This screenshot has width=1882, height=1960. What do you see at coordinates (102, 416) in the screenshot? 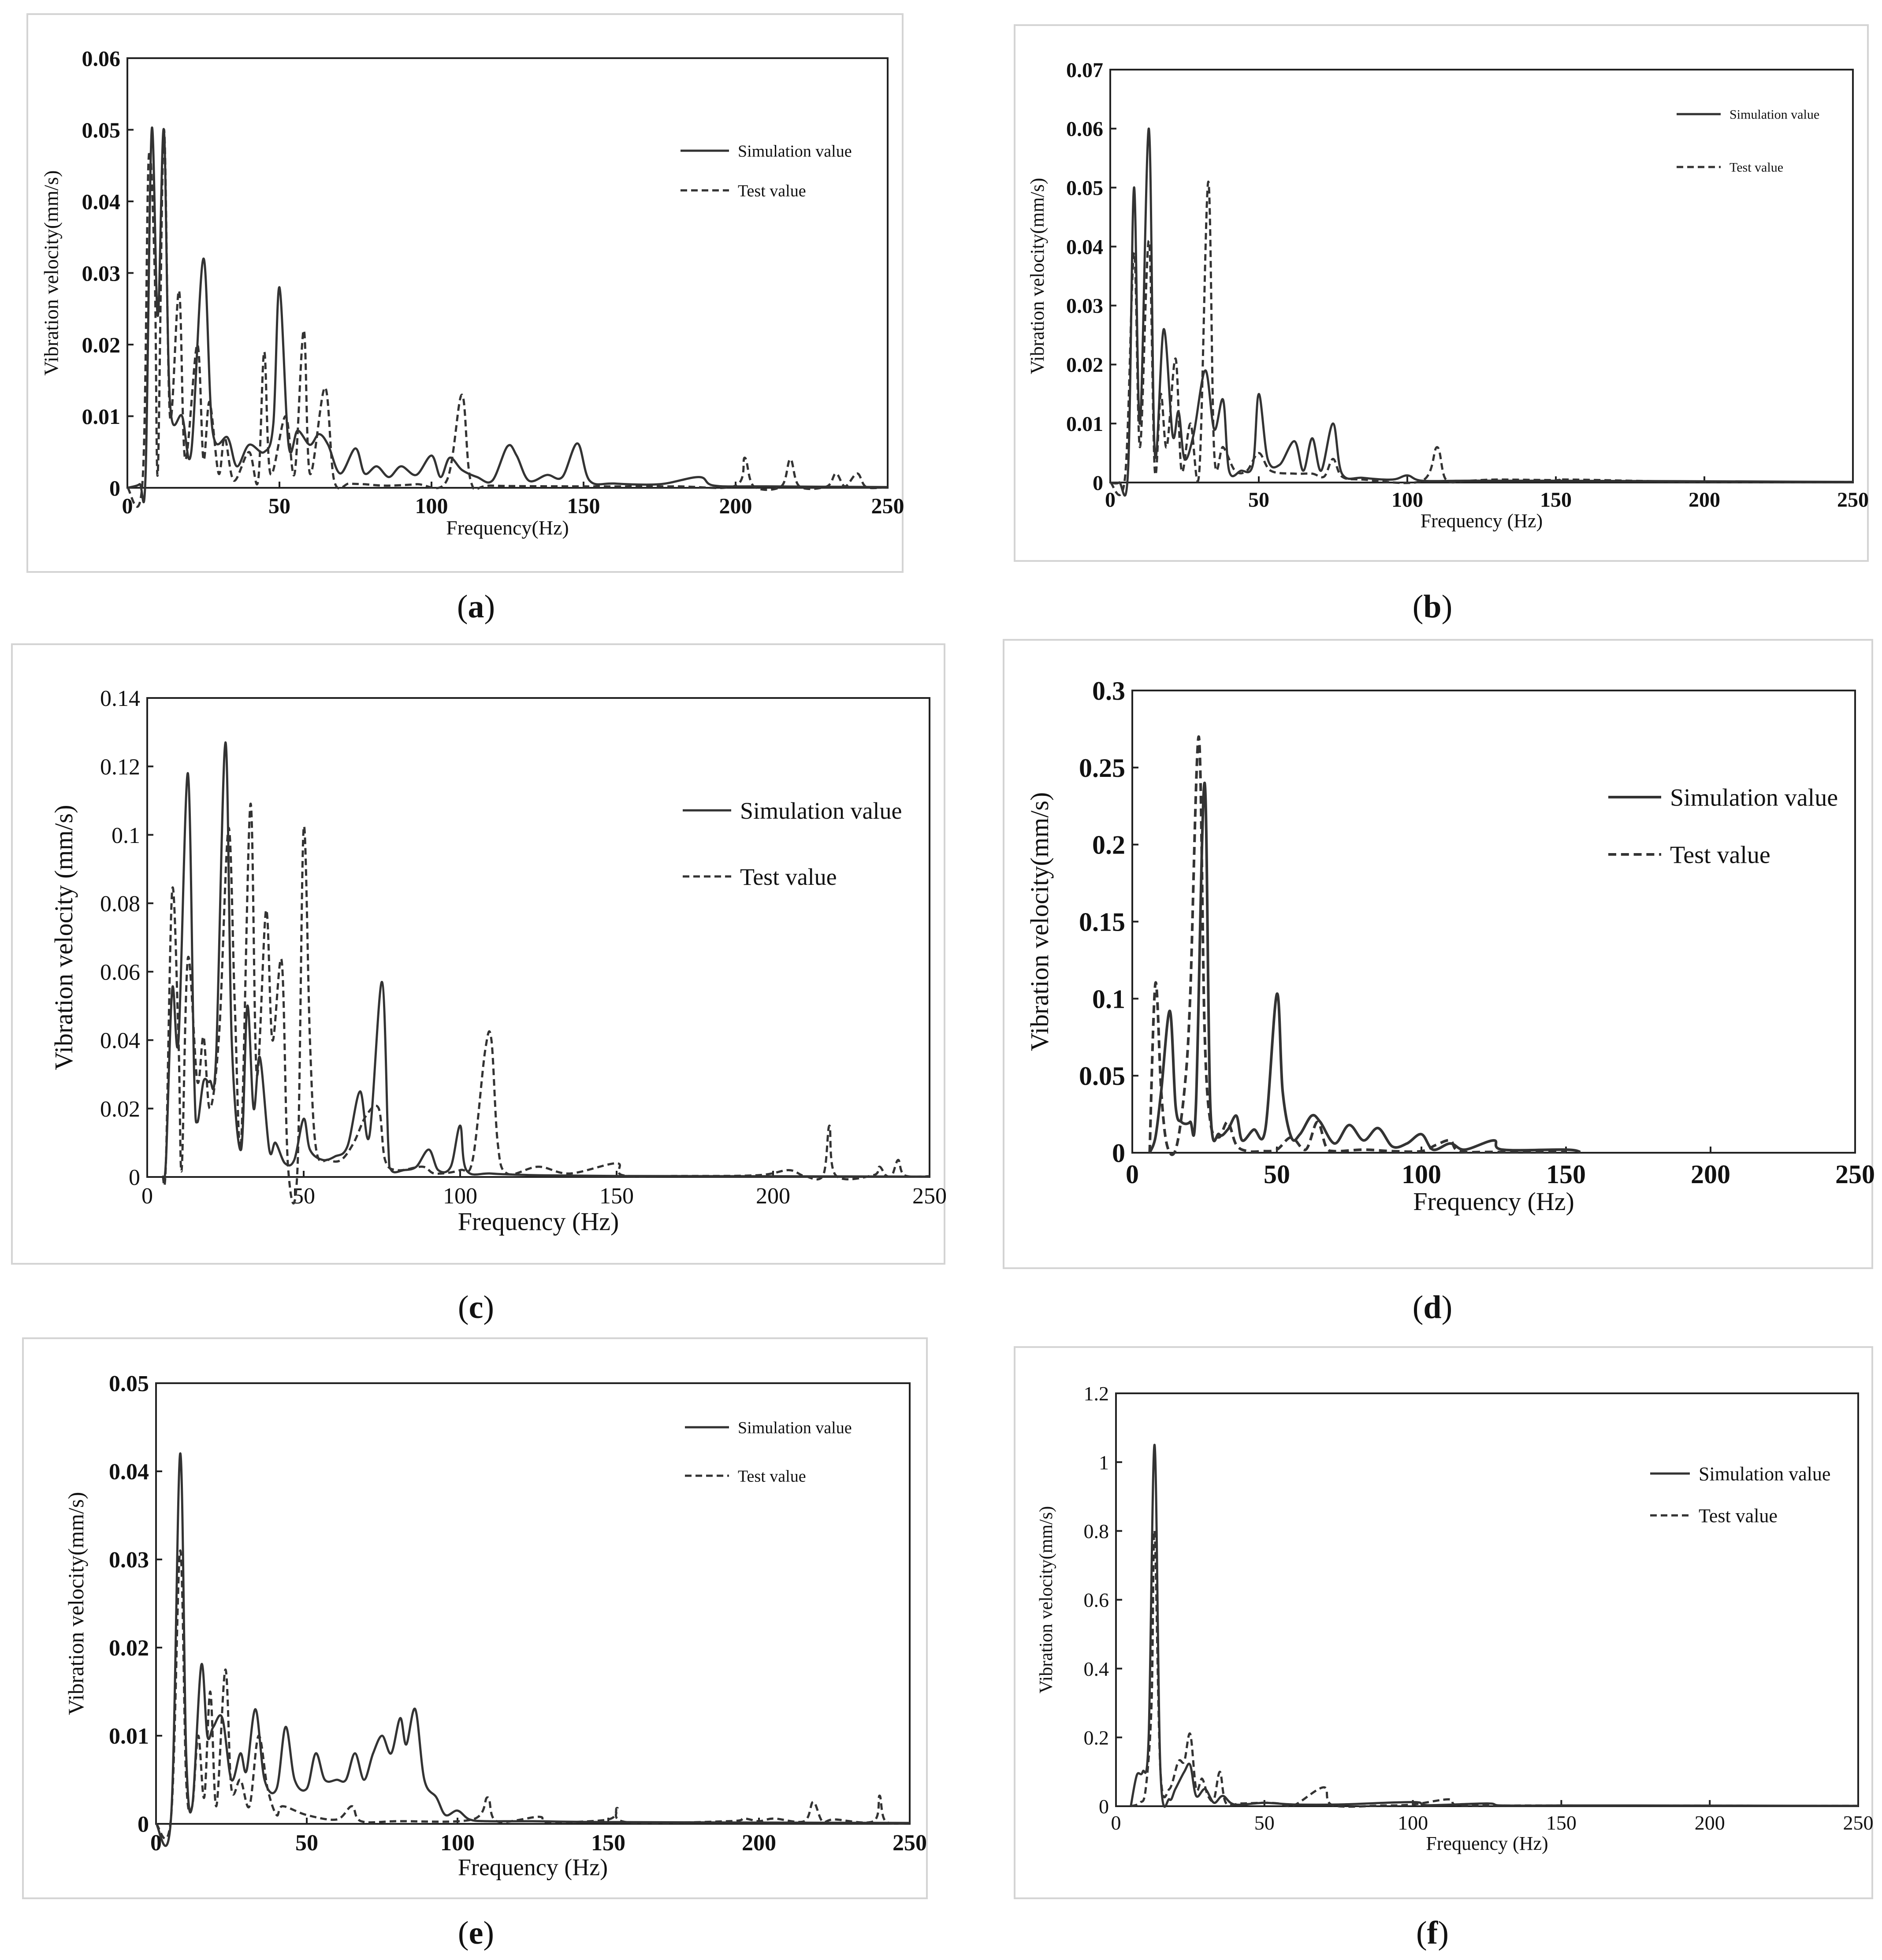
I see `y-tick-label-a: 0.01` at bounding box center [102, 416].